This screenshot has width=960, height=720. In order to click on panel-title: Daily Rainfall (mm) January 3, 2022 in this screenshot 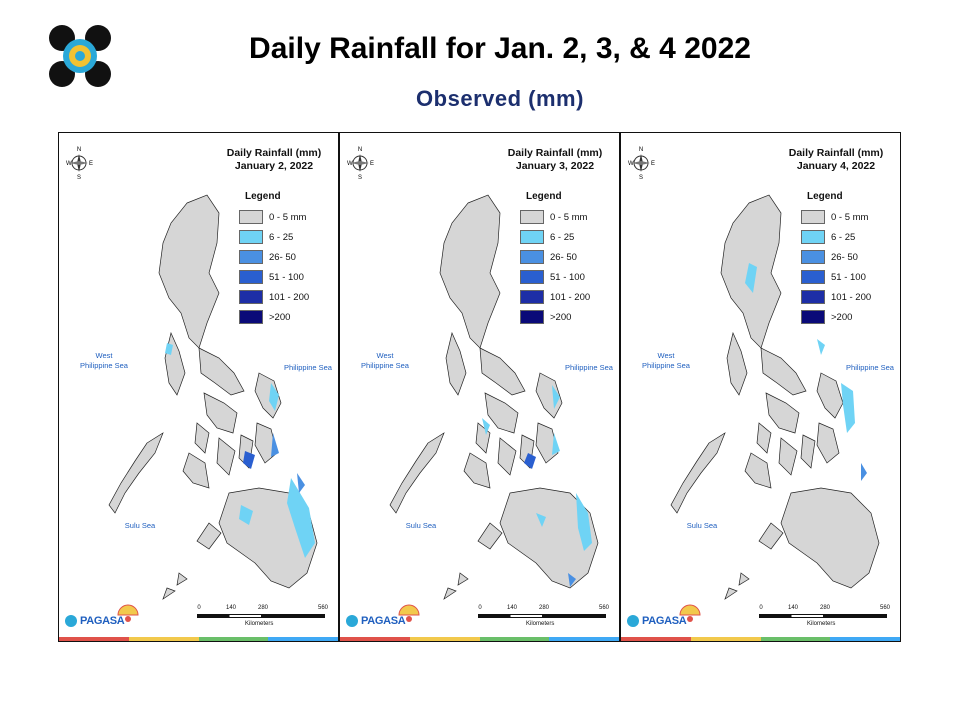, I will do `click(555, 159)`.